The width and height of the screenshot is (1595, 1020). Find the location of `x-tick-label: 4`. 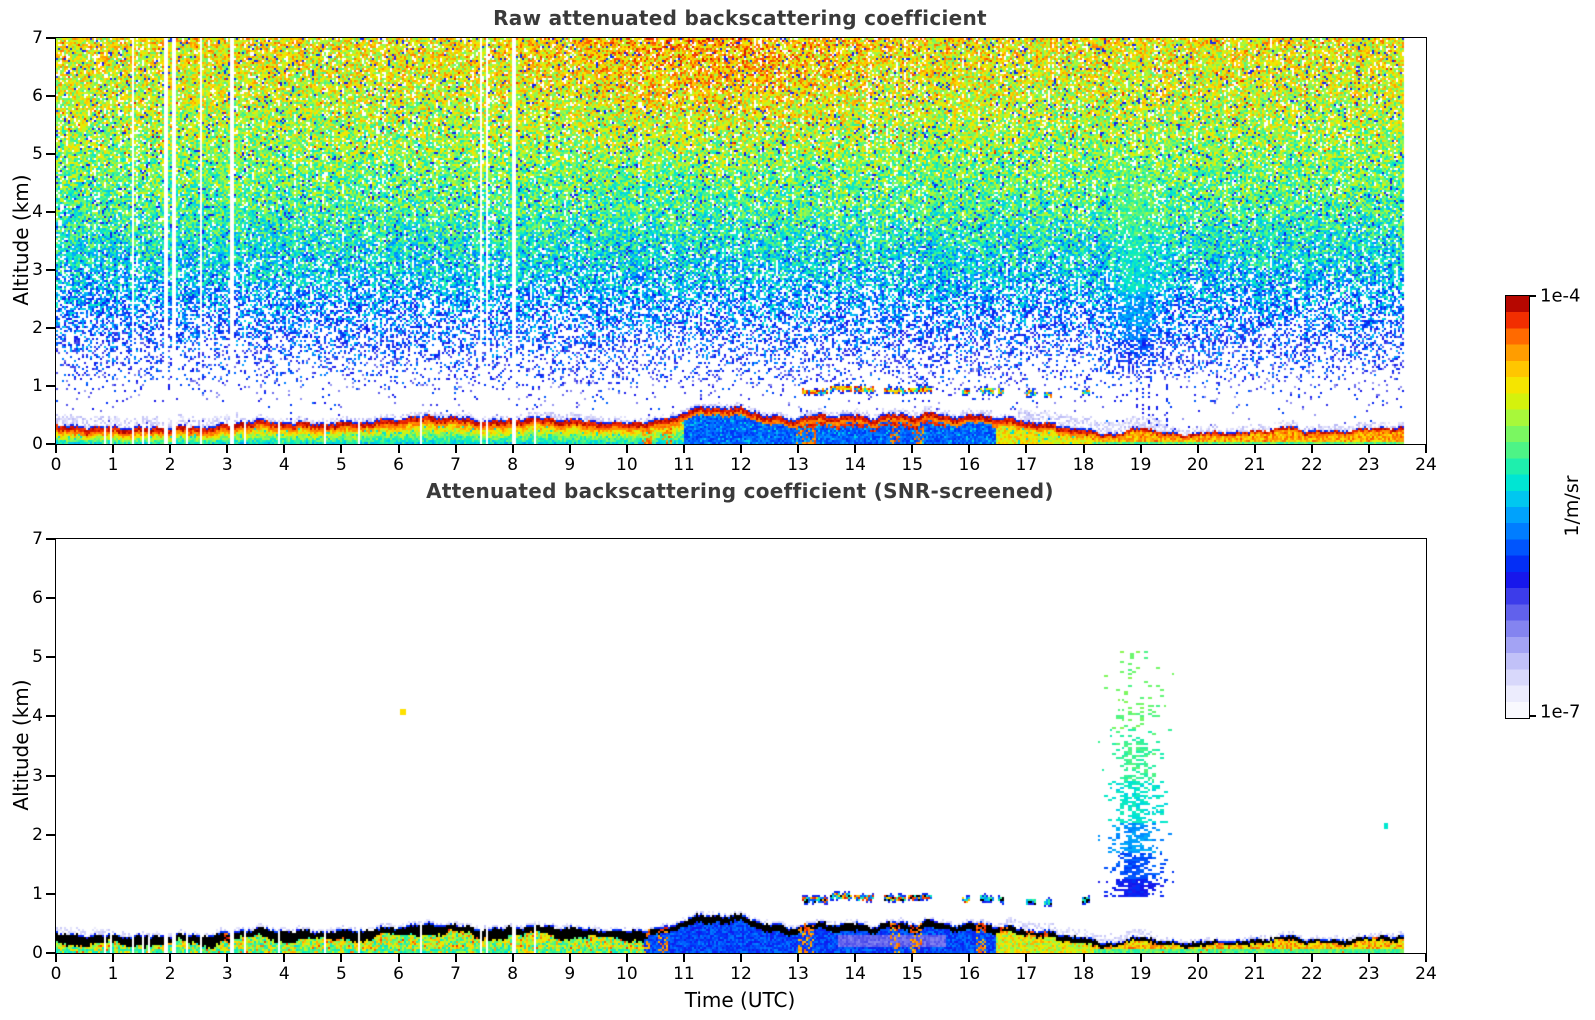

x-tick-label: 4 is located at coordinates (284, 974).